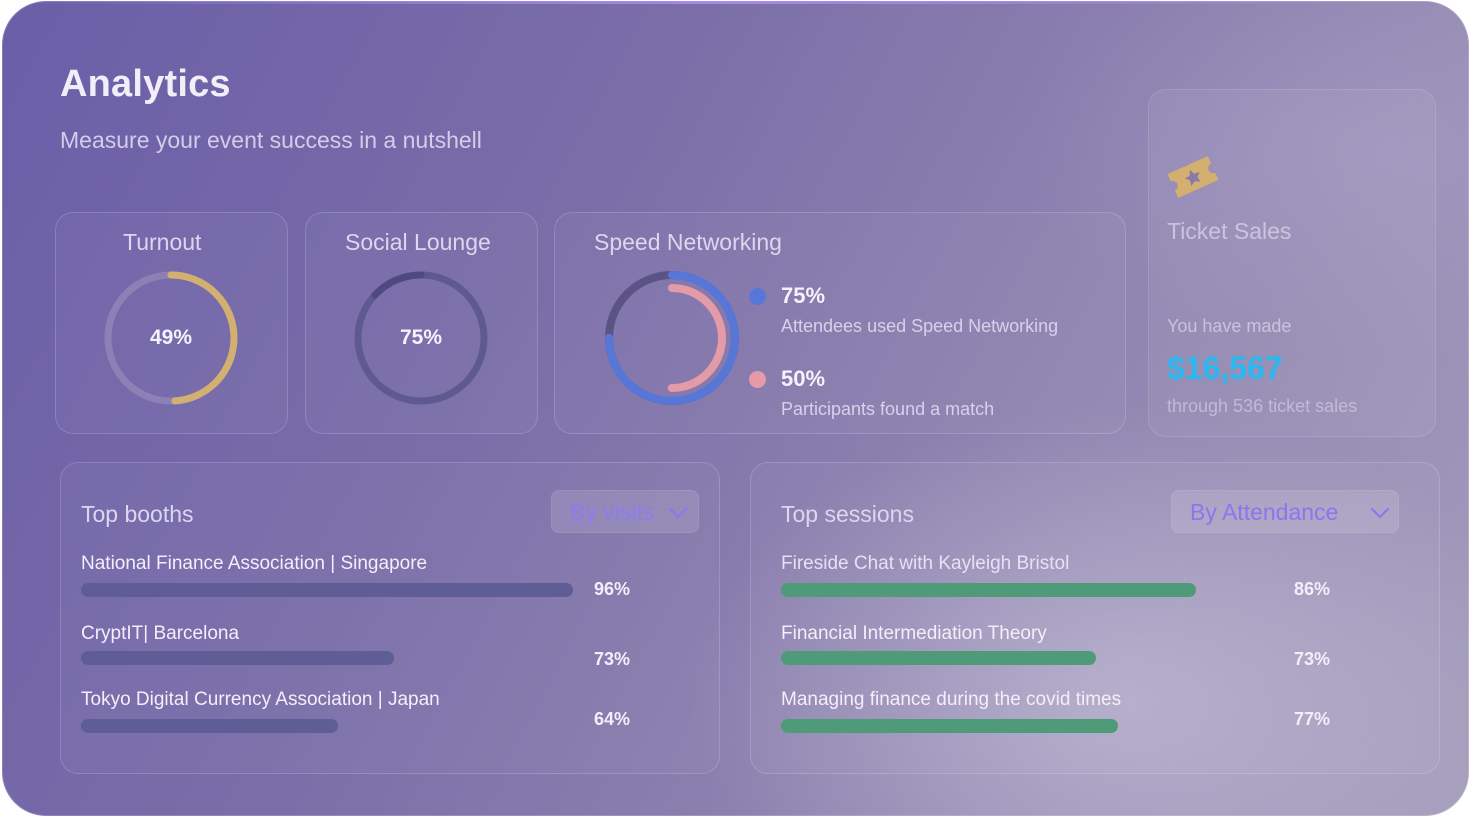 This screenshot has height=818, width=1471. Describe the element at coordinates (914, 633) in the screenshot. I see `session-row-label: Financial Intermediation Theory` at that location.